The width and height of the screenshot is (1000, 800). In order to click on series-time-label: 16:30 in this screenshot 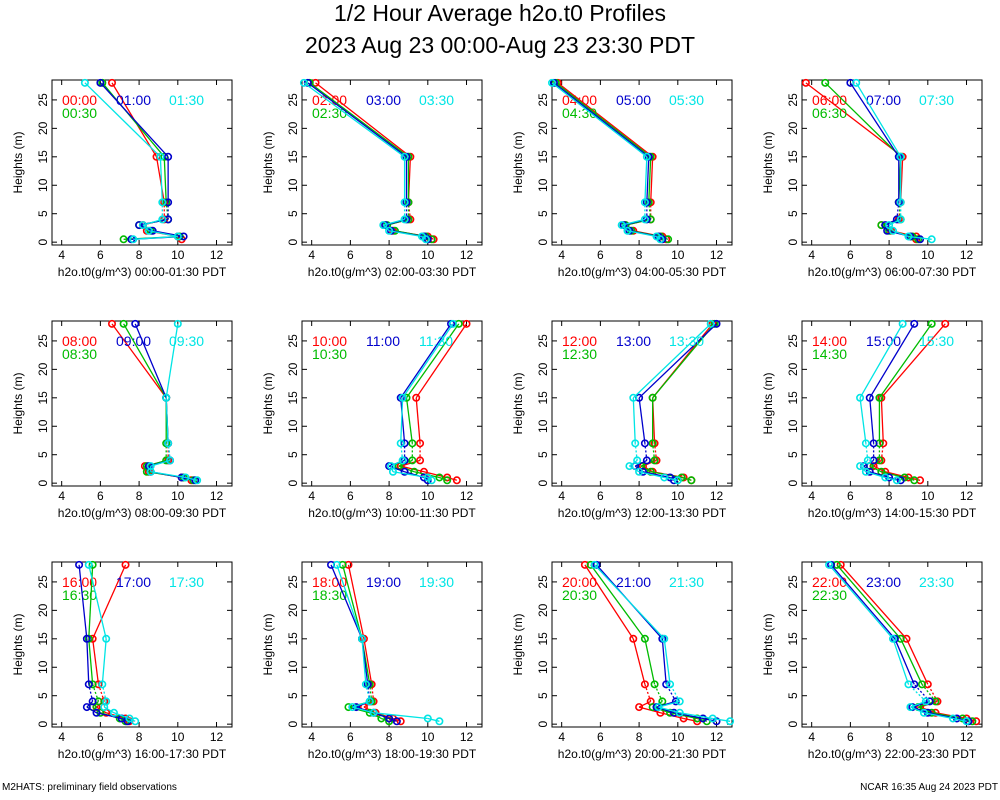, I will do `click(79, 595)`.